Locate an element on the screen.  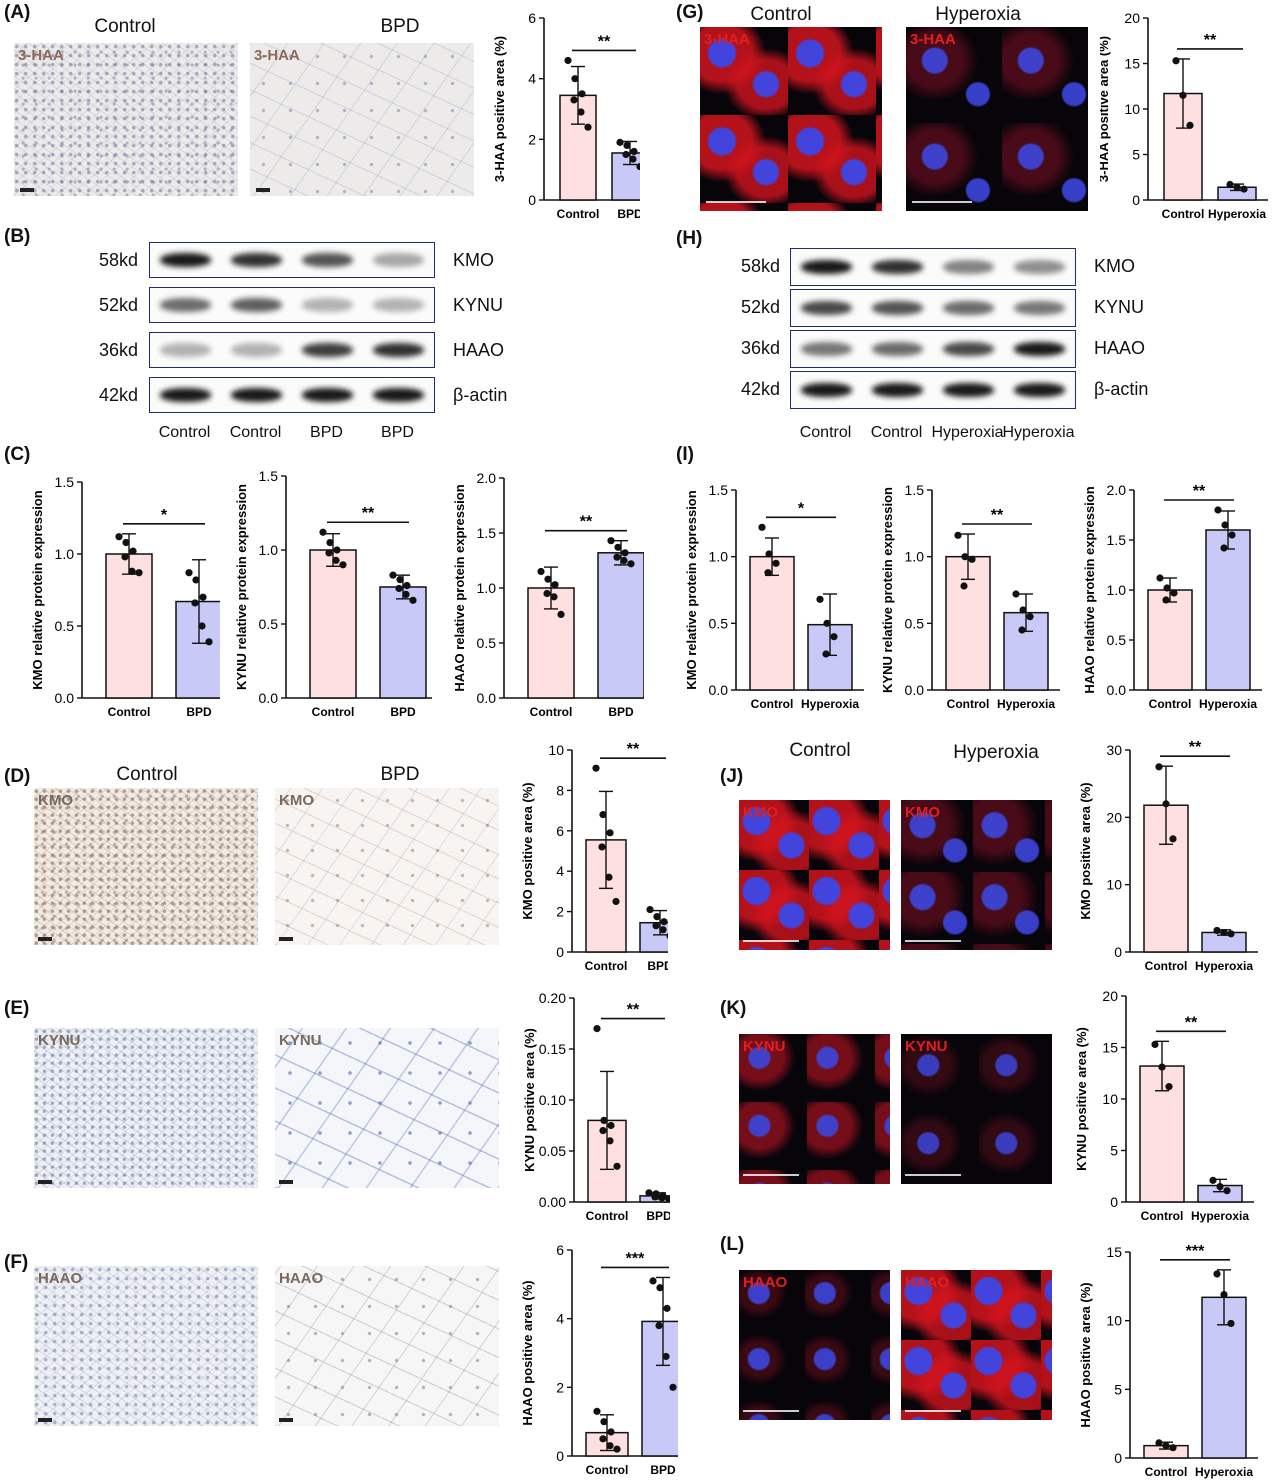
if-image-kmo-hyperoxia: KMO is located at coordinates (976, 875).